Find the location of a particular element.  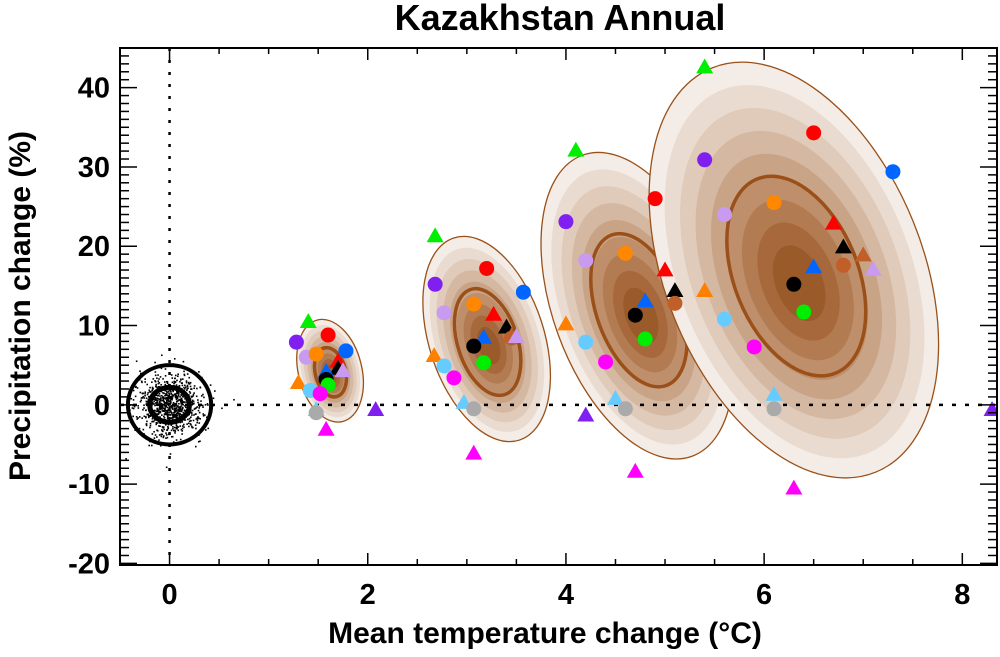

variability-inner-ring is located at coordinates (169, 404).